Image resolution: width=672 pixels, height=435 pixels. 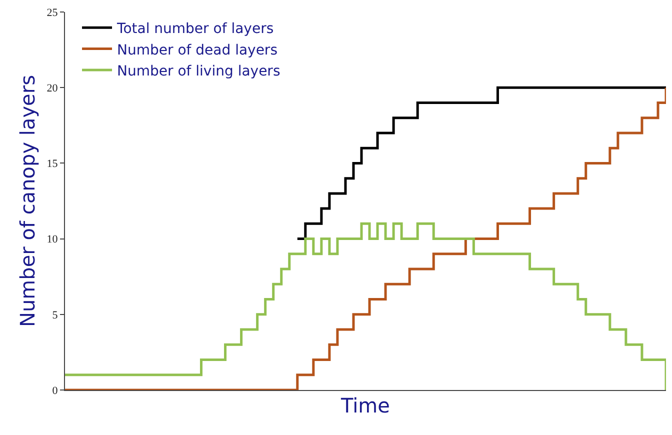 What do you see at coordinates (365, 406) in the screenshot?
I see `x-axis-title: Time` at bounding box center [365, 406].